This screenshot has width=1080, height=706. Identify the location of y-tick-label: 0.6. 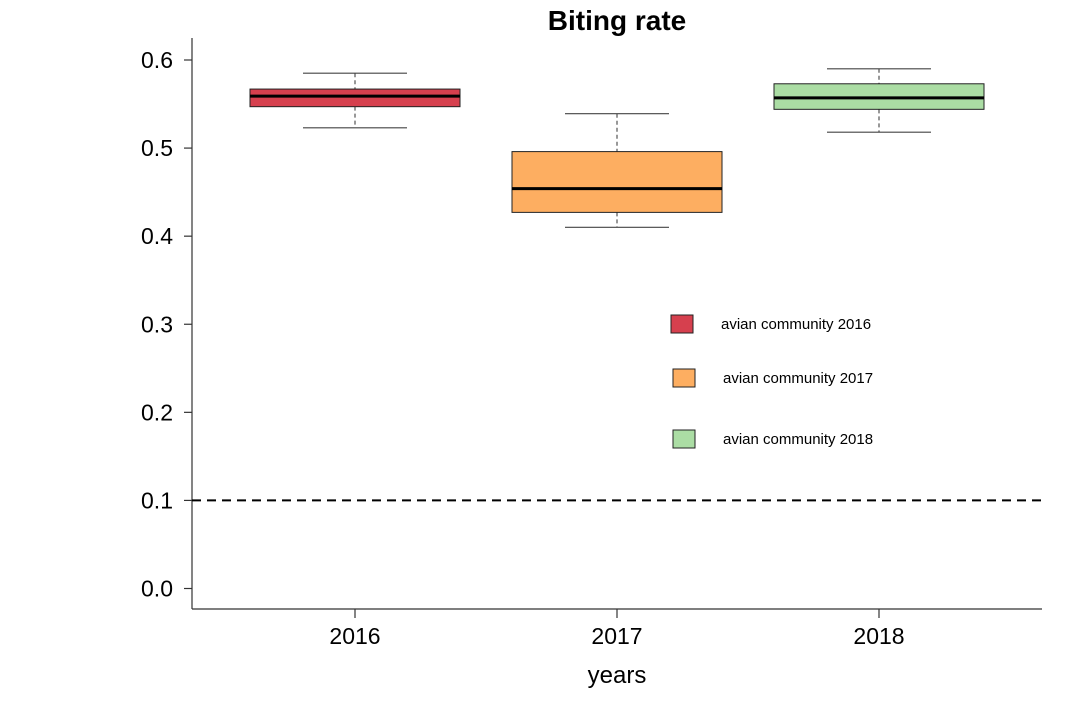
(157, 60).